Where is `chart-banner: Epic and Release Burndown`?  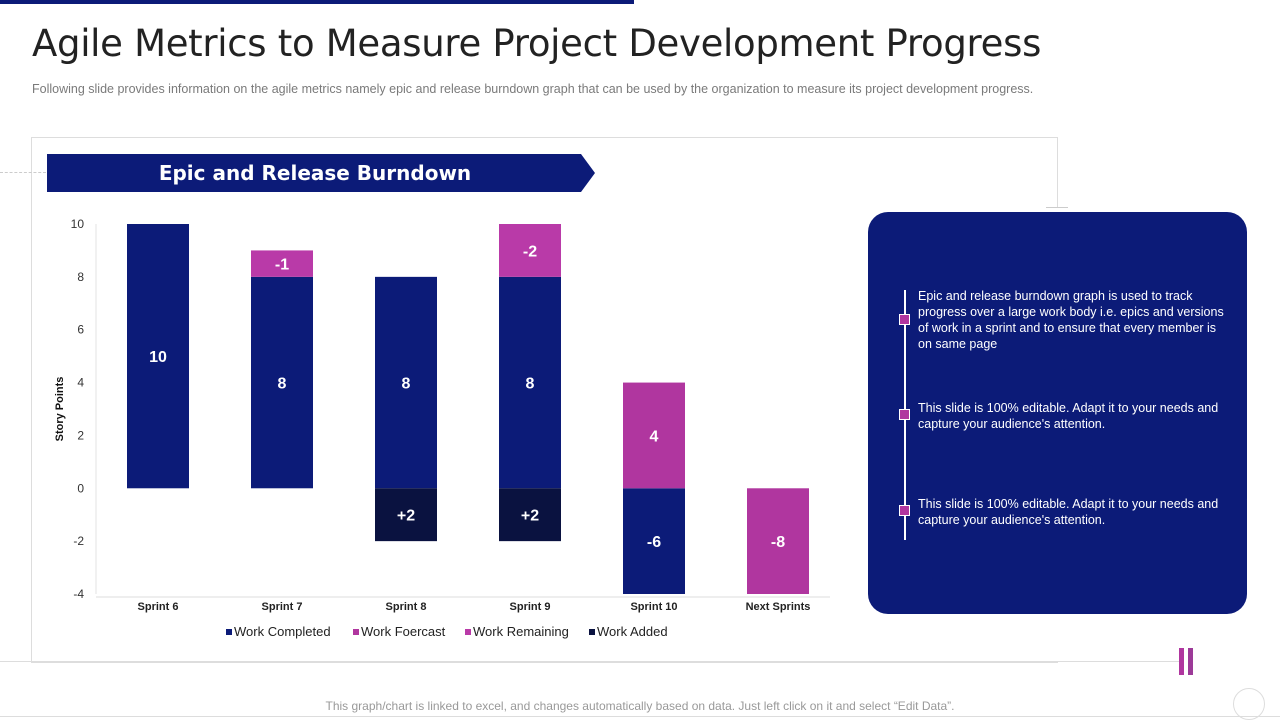
chart-banner: Epic and Release Burndown is located at coordinates (321, 173).